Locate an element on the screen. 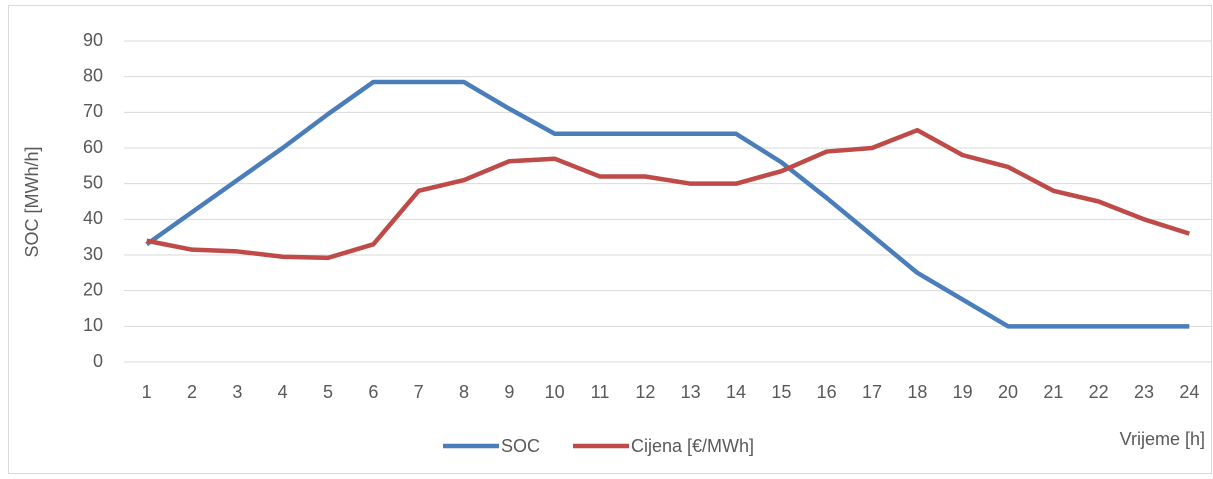 This screenshot has height=479, width=1213. x-tick-label: 13 is located at coordinates (691, 392).